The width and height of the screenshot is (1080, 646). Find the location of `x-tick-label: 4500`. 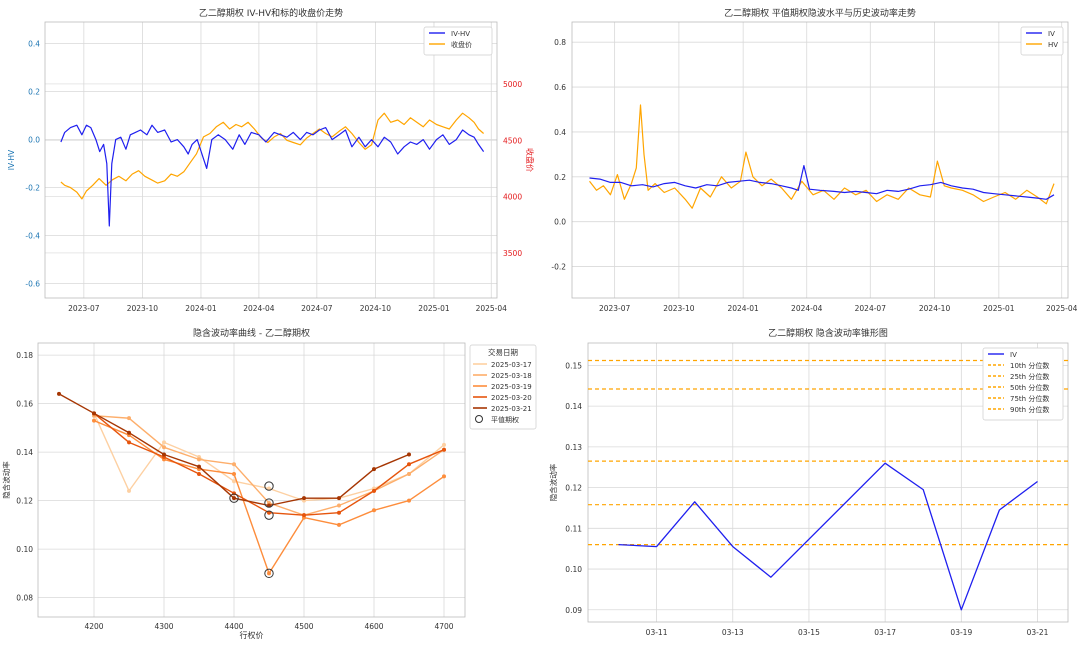

x-tick-label: 4500 is located at coordinates (303, 626).